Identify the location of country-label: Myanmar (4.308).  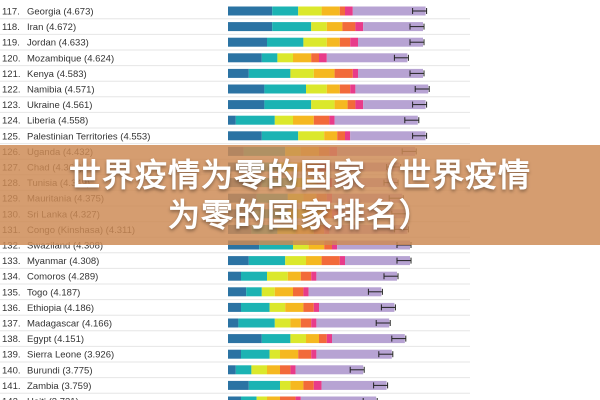
(63, 261).